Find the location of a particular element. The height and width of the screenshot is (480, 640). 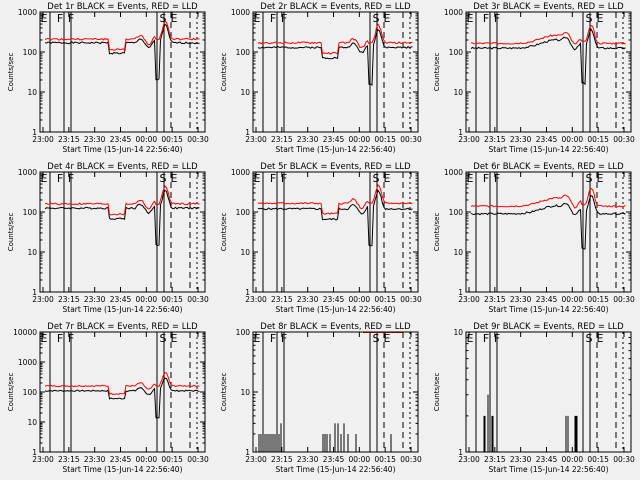

plot-title: Det 9r BLACK = Events, RED = LLD is located at coordinates (548, 327).